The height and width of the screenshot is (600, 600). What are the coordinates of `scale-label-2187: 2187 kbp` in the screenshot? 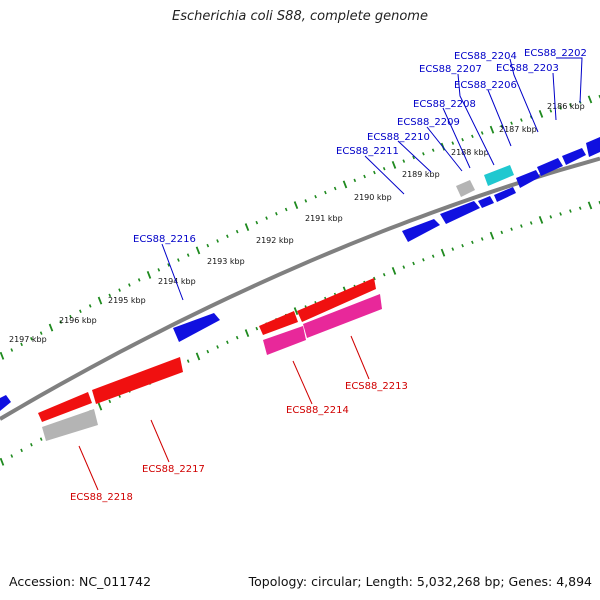 It's located at (518, 129).